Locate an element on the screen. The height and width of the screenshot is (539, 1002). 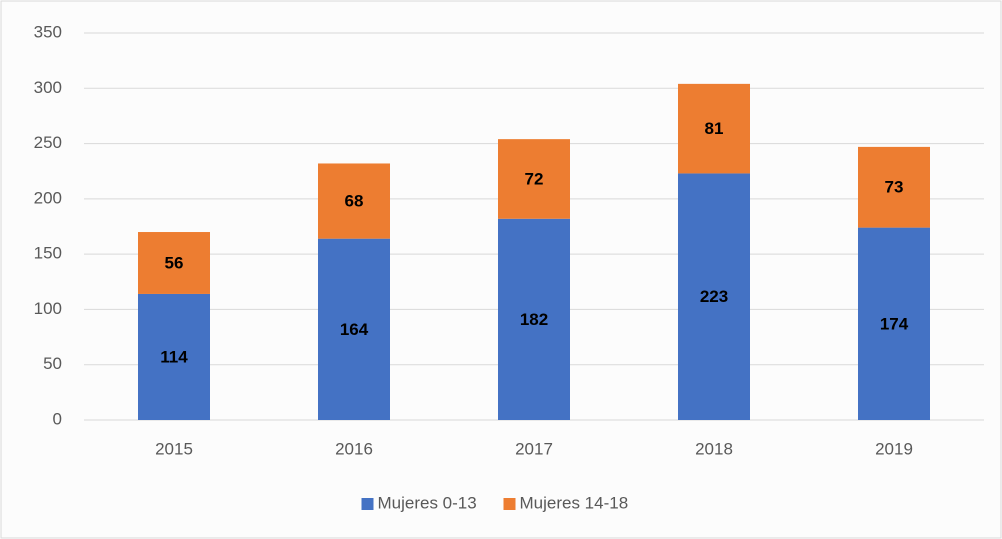
data-label: 182 is located at coordinates (534, 319).